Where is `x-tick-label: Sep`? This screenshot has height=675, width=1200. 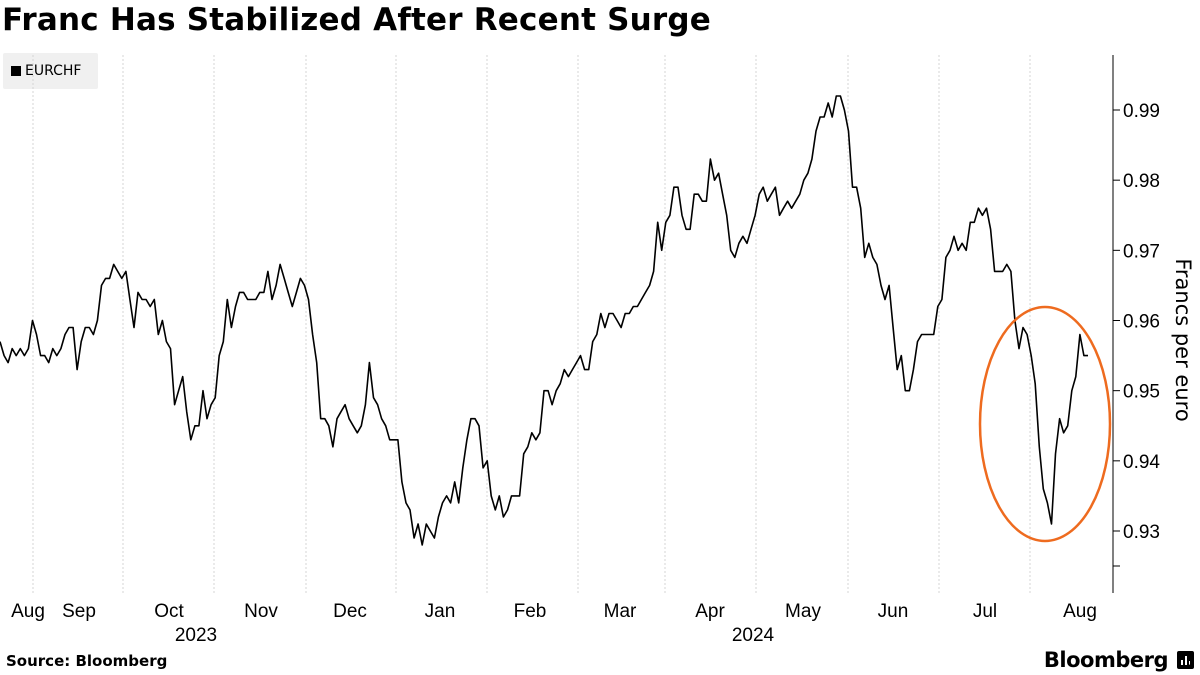 x-tick-label: Sep is located at coordinates (79, 611).